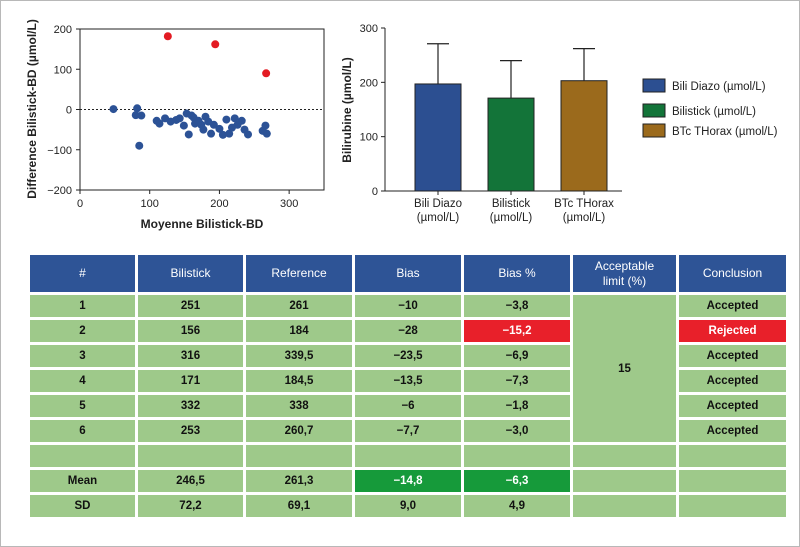 Image resolution: width=800 pixels, height=547 pixels. What do you see at coordinates (517, 431) in the screenshot?
I see `bias-percent-cell: −3,0` at bounding box center [517, 431].